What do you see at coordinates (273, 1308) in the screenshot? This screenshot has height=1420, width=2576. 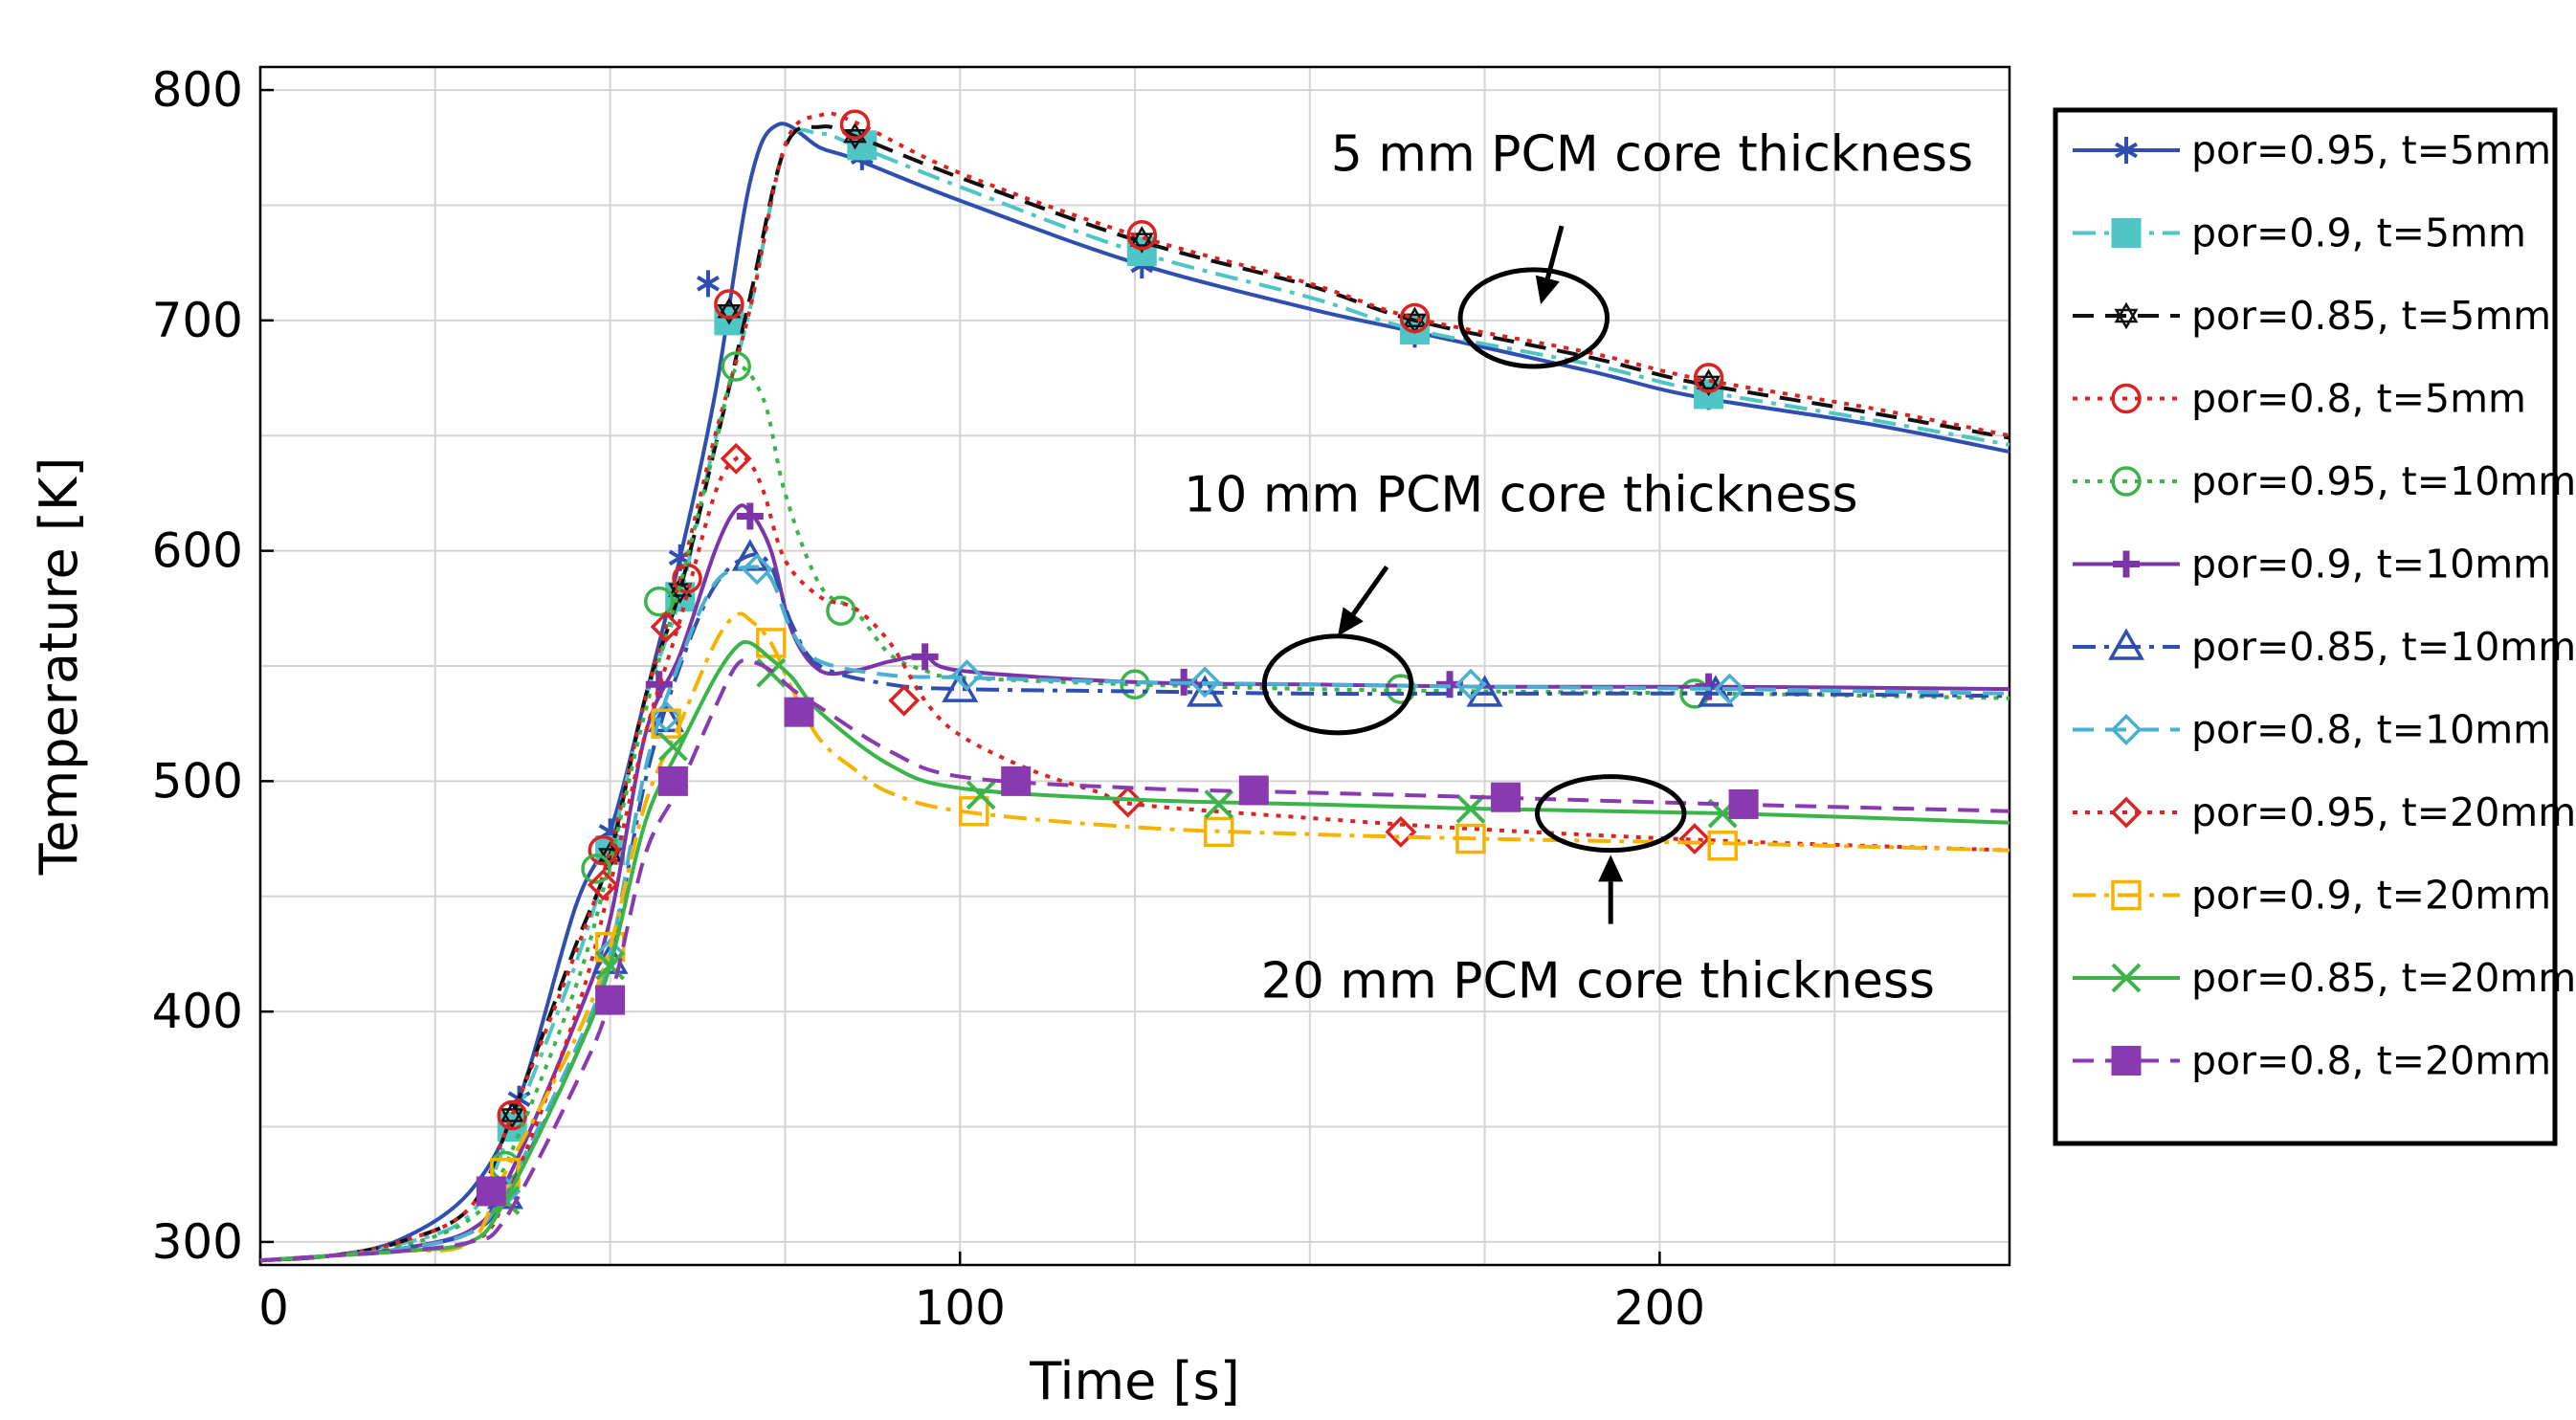 I see `x-tick-label: 0` at bounding box center [273, 1308].